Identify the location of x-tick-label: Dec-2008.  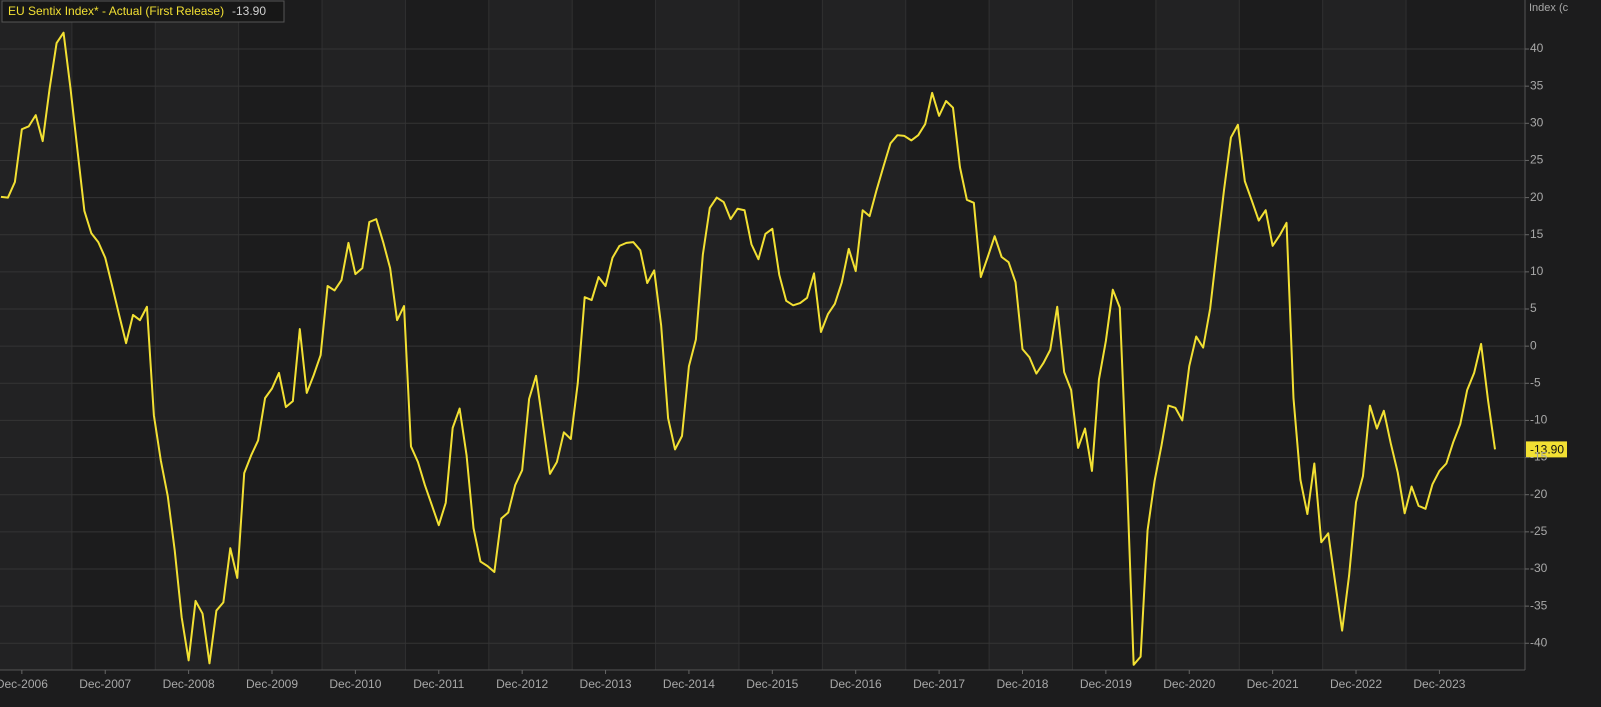
(189, 684).